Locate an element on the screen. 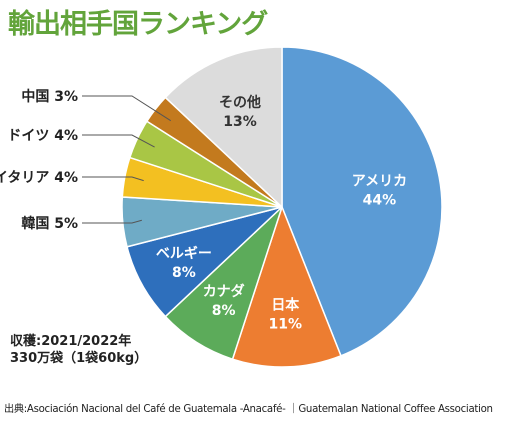  slice-label: 日本 11% is located at coordinates (286, 315).